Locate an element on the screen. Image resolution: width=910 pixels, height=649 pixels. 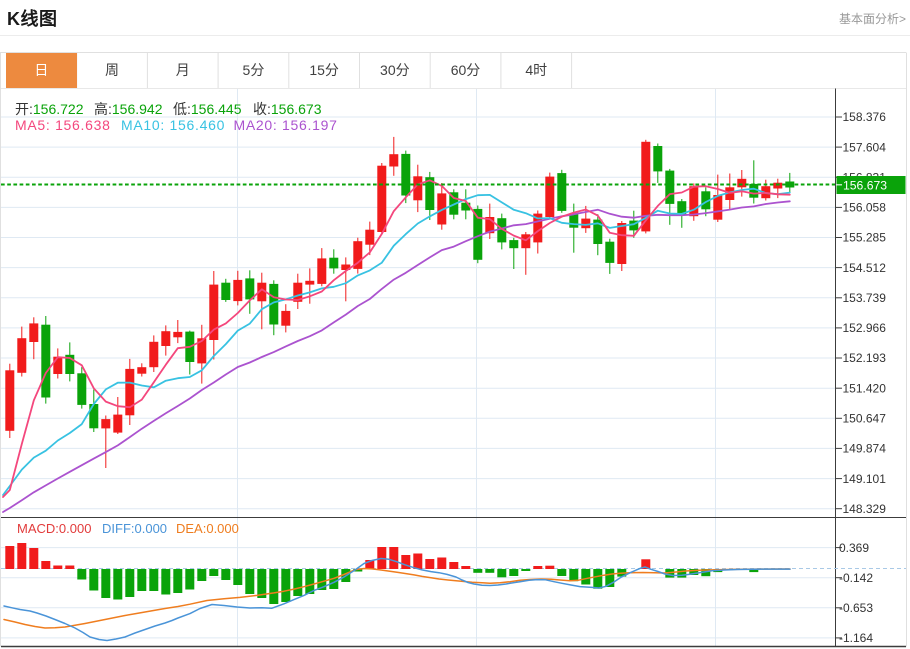
svg-text: 149.874 is located at coordinates (865, 449).